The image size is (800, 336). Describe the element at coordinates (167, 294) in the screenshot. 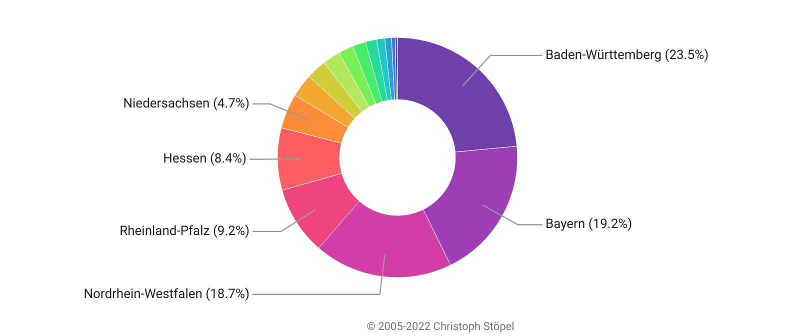

I see `slice-label: Nordrhein-Westfalen (18.7%)` at that location.